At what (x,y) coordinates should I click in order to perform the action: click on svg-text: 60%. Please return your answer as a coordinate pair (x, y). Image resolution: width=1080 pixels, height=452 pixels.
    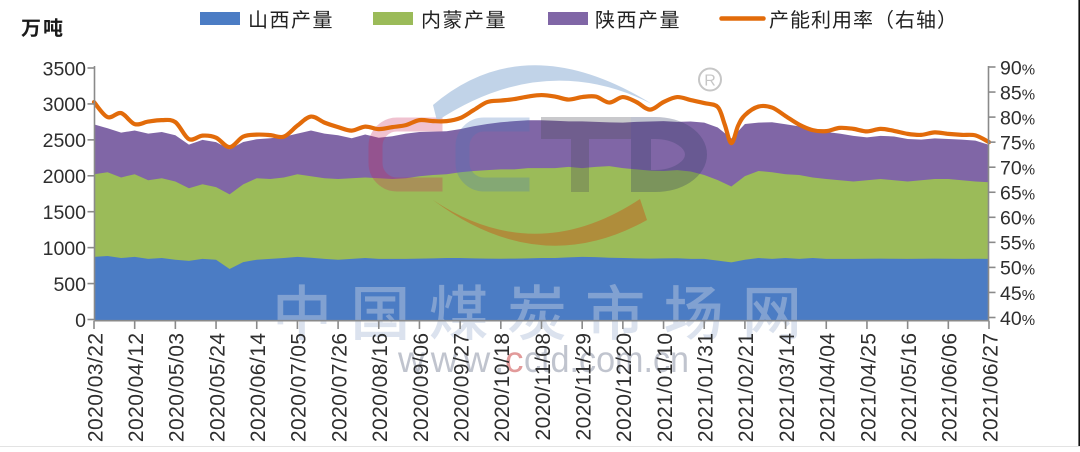
    Looking at the image, I should click on (1017, 219).